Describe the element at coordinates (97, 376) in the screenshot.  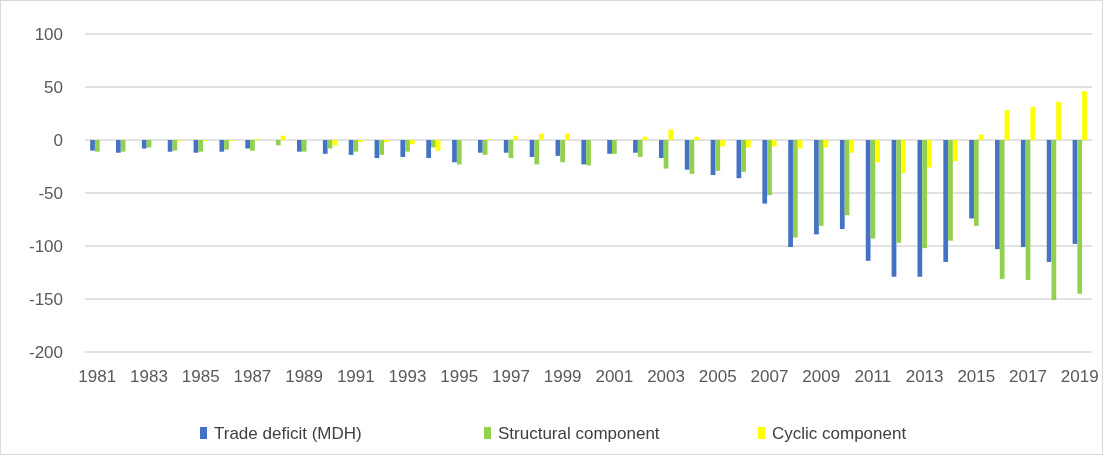
I see `x-tick-label: 1981` at that location.